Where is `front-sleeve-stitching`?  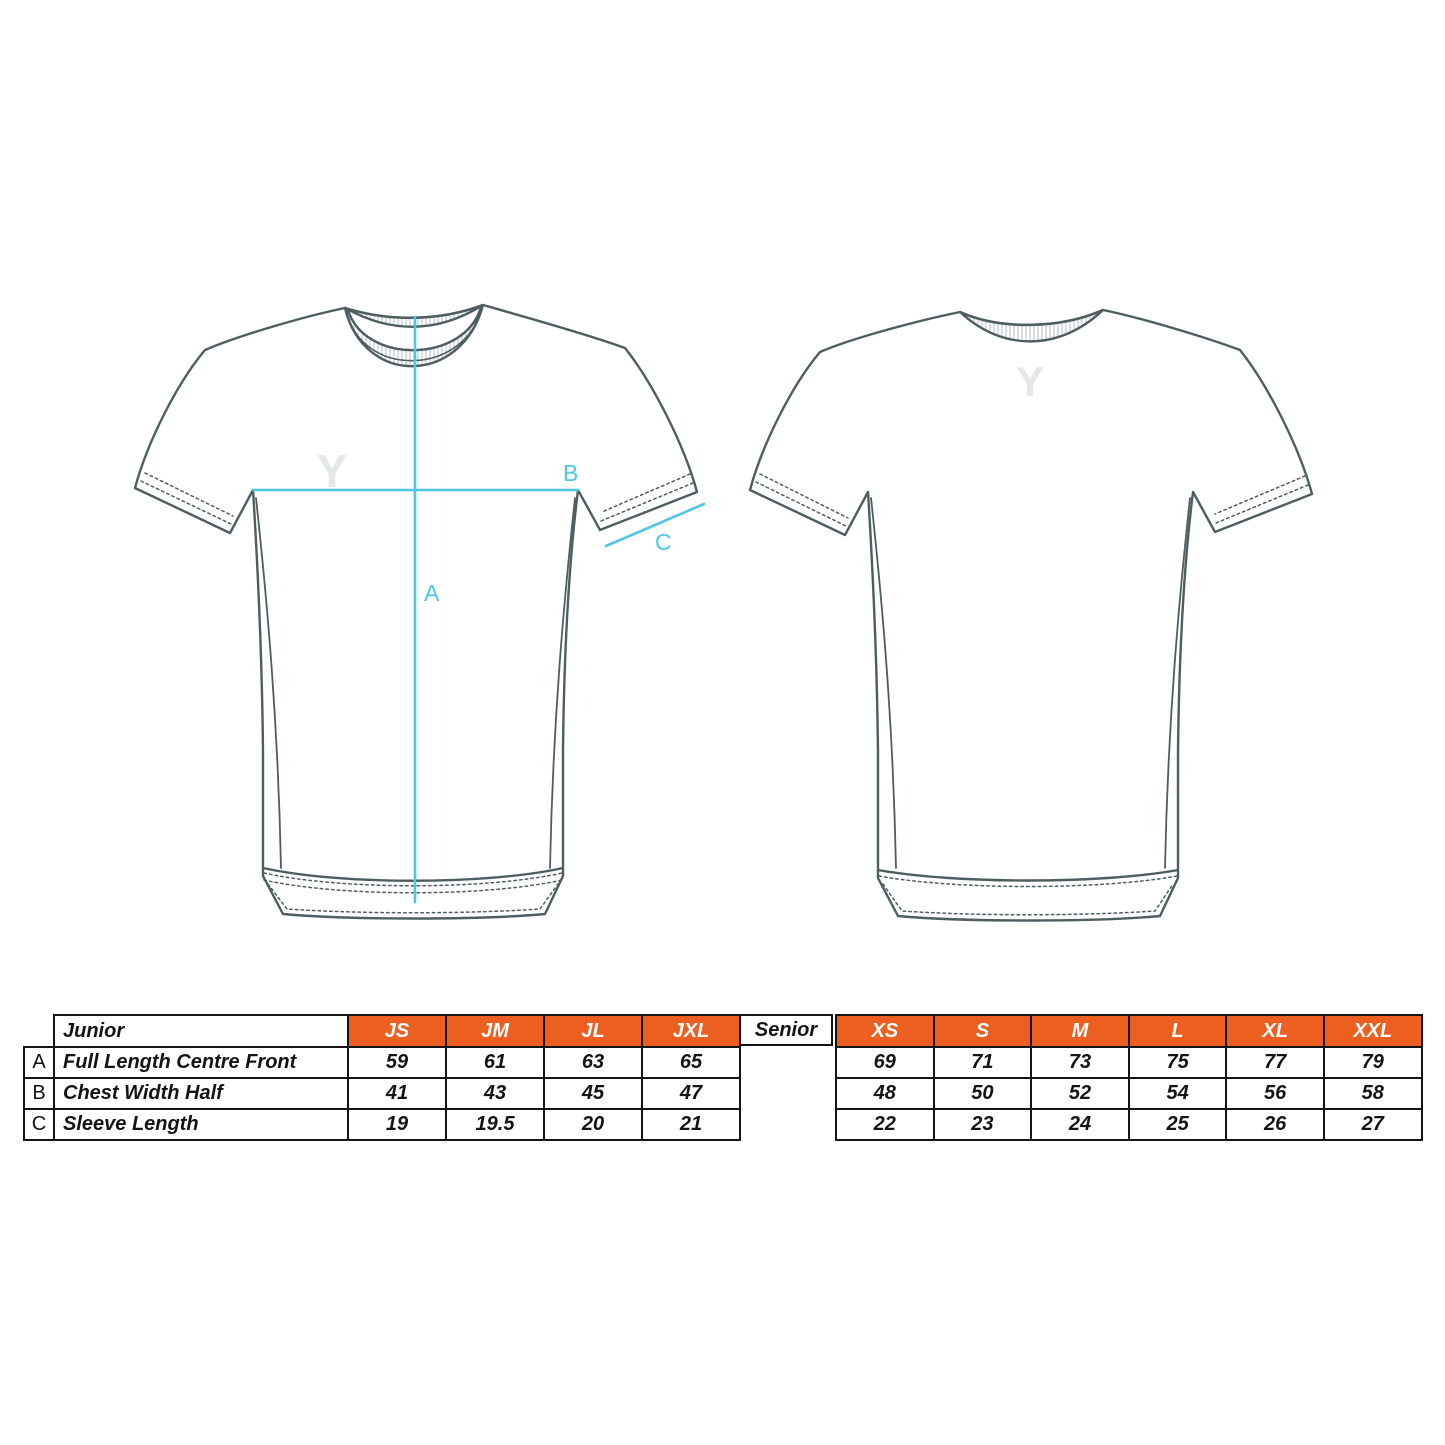
front-sleeve-stitching is located at coordinates (417, 498).